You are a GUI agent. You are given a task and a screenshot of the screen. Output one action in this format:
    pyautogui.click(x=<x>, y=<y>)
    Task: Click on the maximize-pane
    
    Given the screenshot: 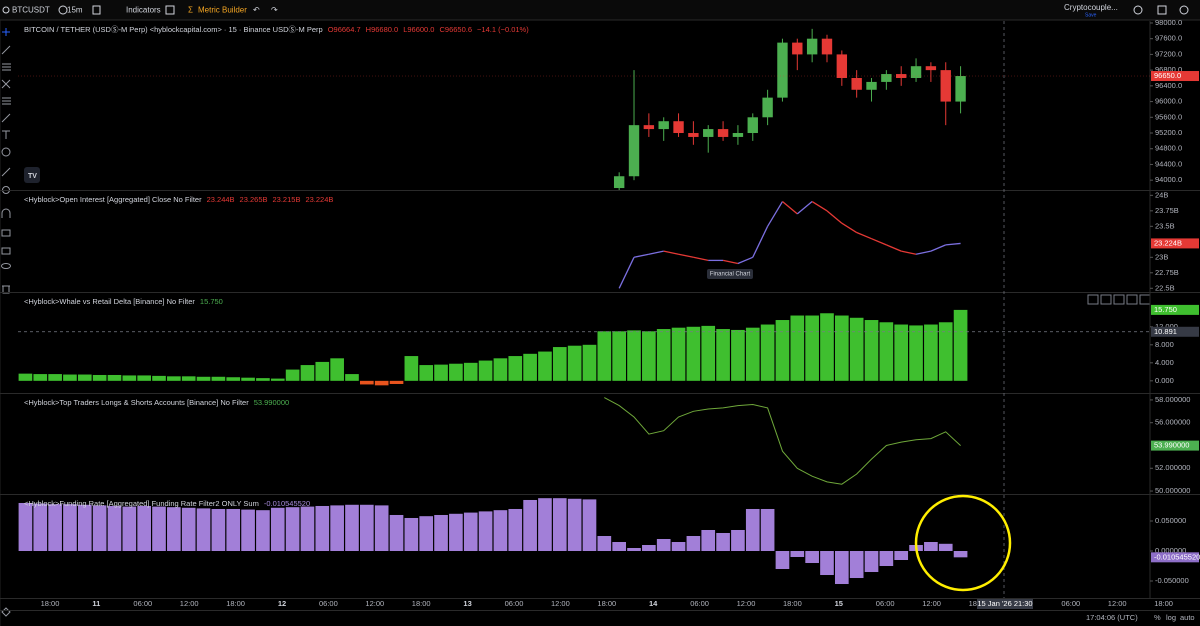 What is the action you would take?
    pyautogui.click(x=1132, y=299)
    